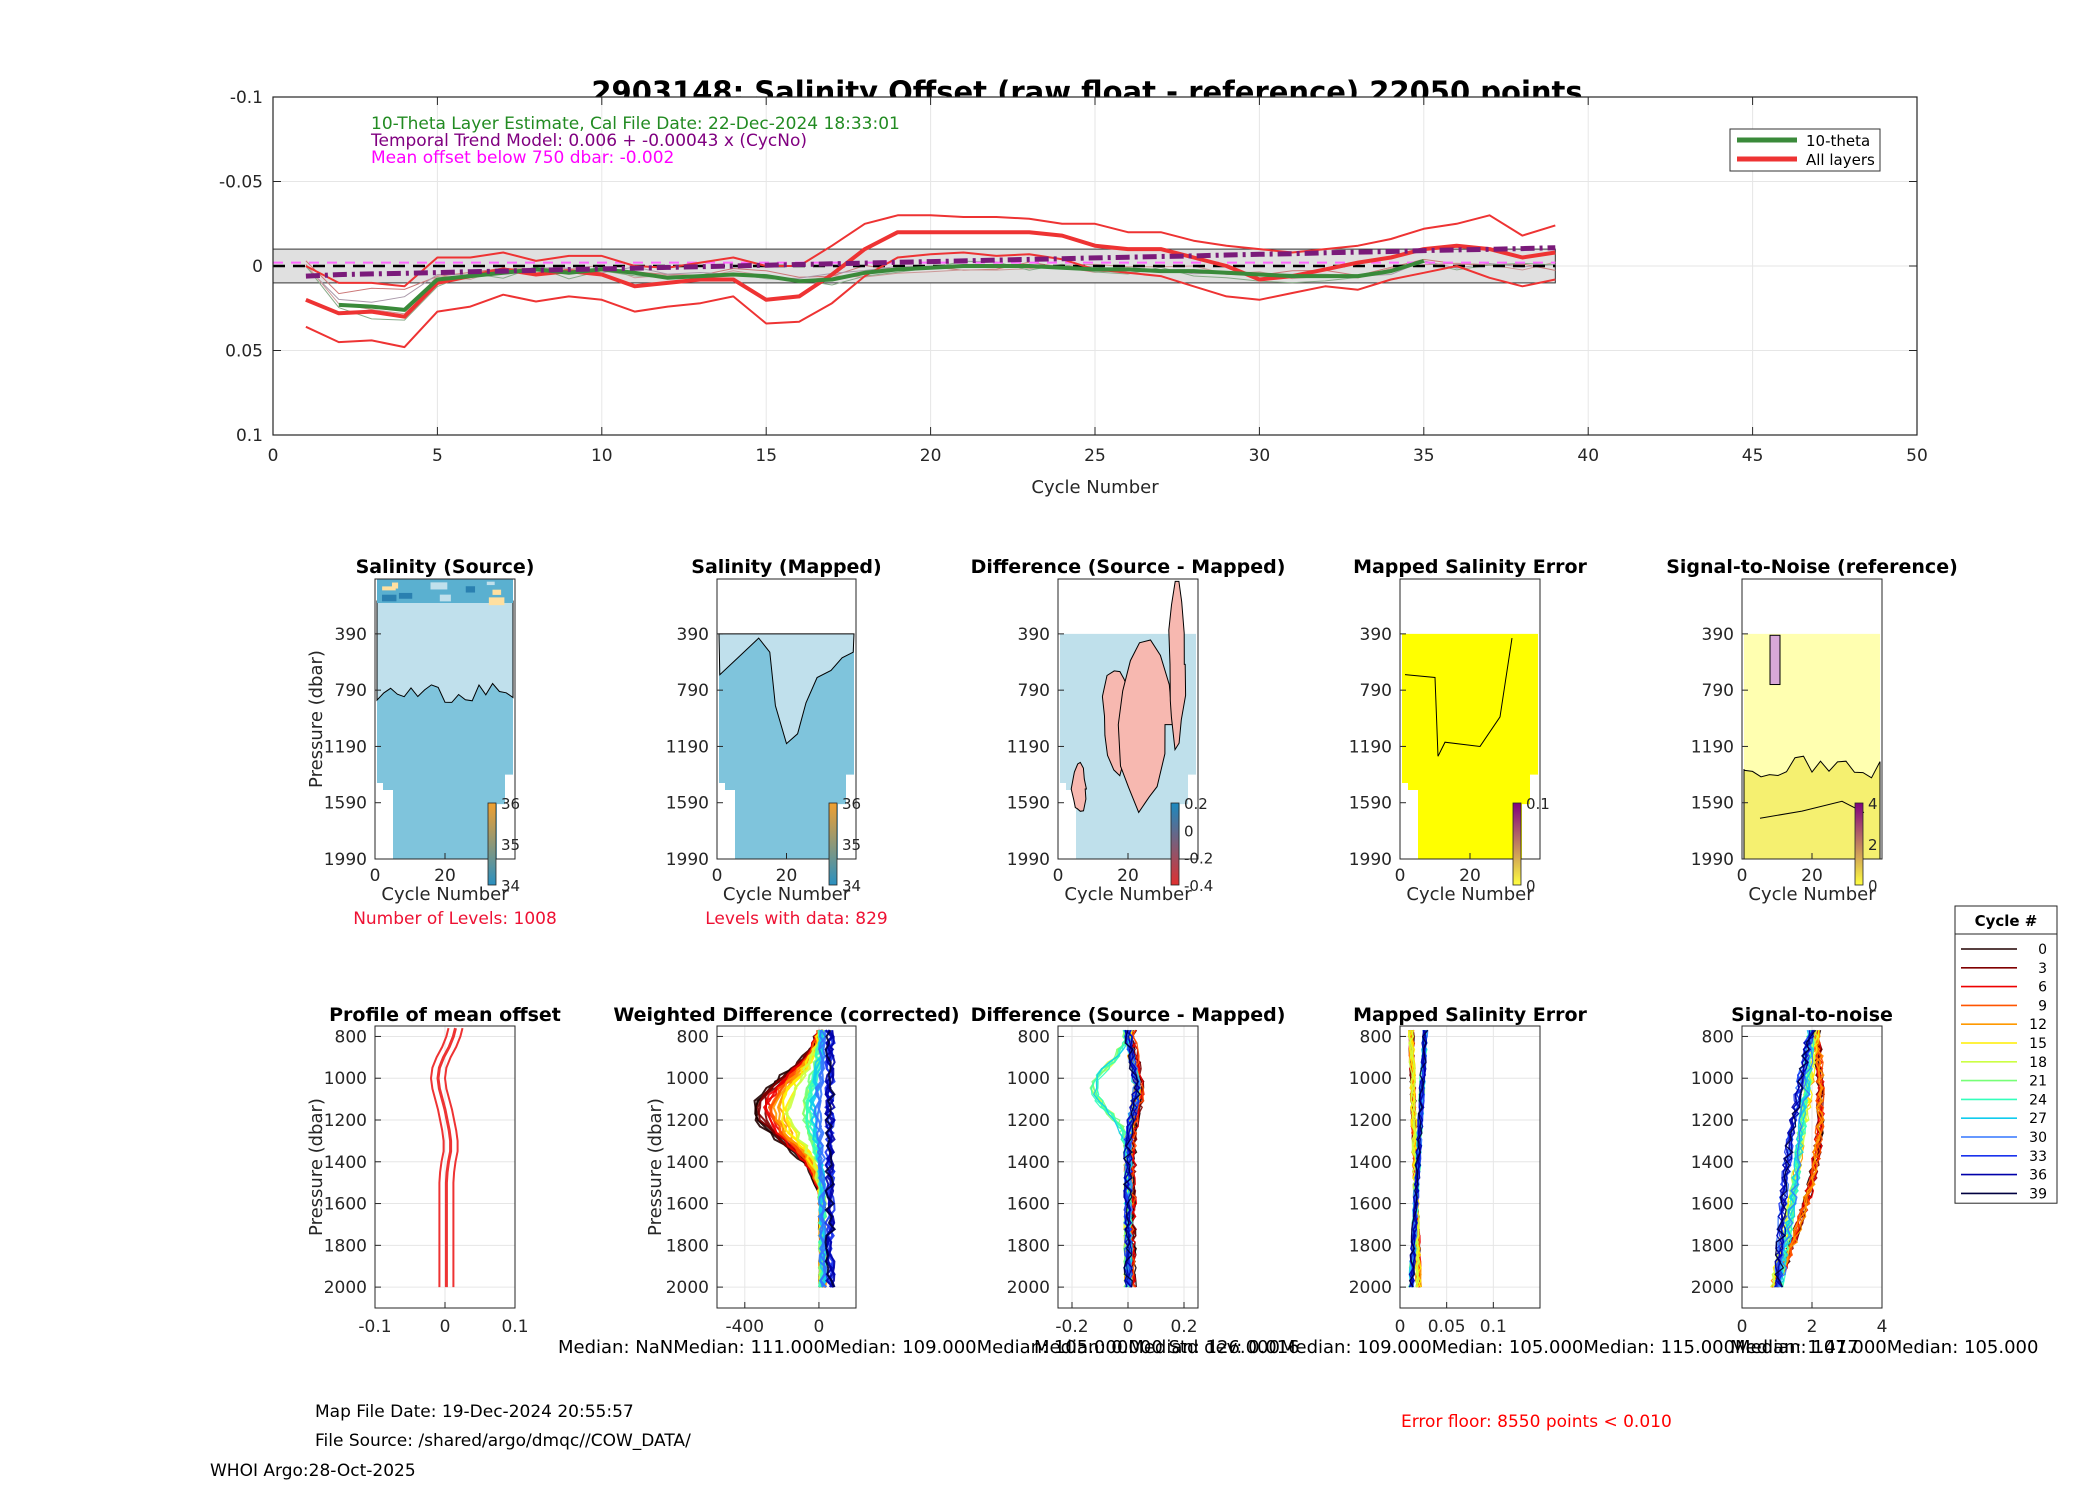 The width and height of the screenshot is (2100, 1500). What do you see at coordinates (1873, 845) in the screenshot?
I see `colorbar-tick-label: 2` at bounding box center [1873, 845].